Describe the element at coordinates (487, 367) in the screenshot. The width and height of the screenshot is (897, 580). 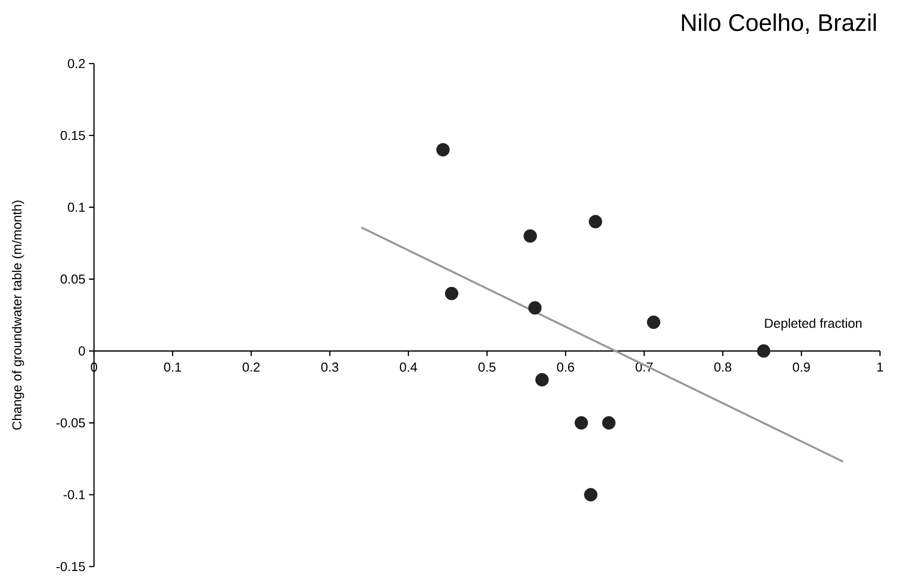
I see `x-tick-label: 0.5` at that location.